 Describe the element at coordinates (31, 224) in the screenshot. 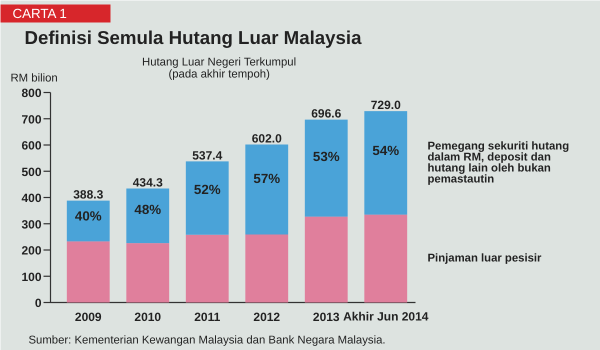

I see `y-tick-label: 300` at that location.